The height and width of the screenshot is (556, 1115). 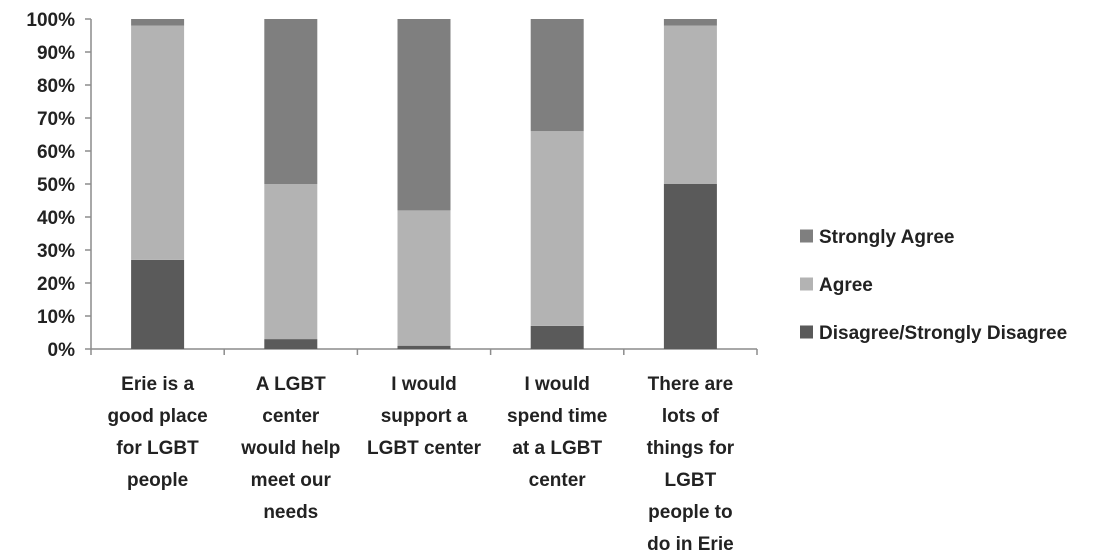 I want to click on x-category-label-line: There are, so click(x=691, y=384).